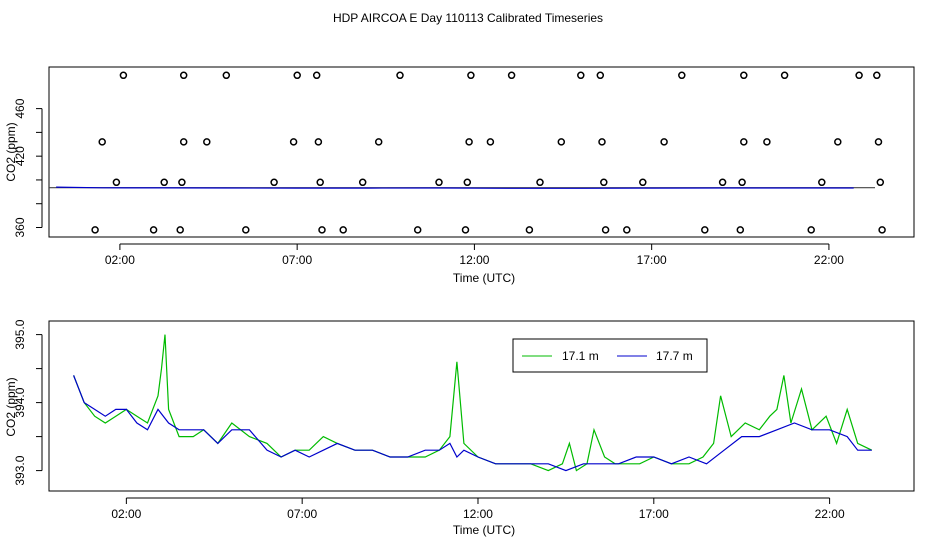 This screenshot has height=540, width=936. Describe the element at coordinates (478, 514) in the screenshot. I see `bottom-x-tick-label: 12:00` at that location.